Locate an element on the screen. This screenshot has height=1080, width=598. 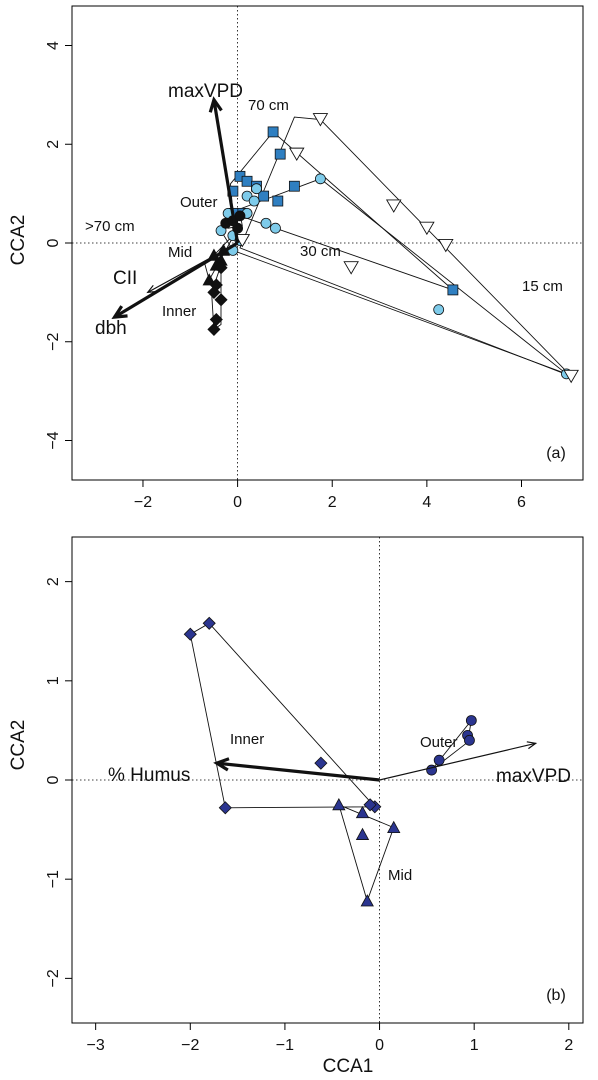
vector-label-humus: % Humus is located at coordinates (149, 775).